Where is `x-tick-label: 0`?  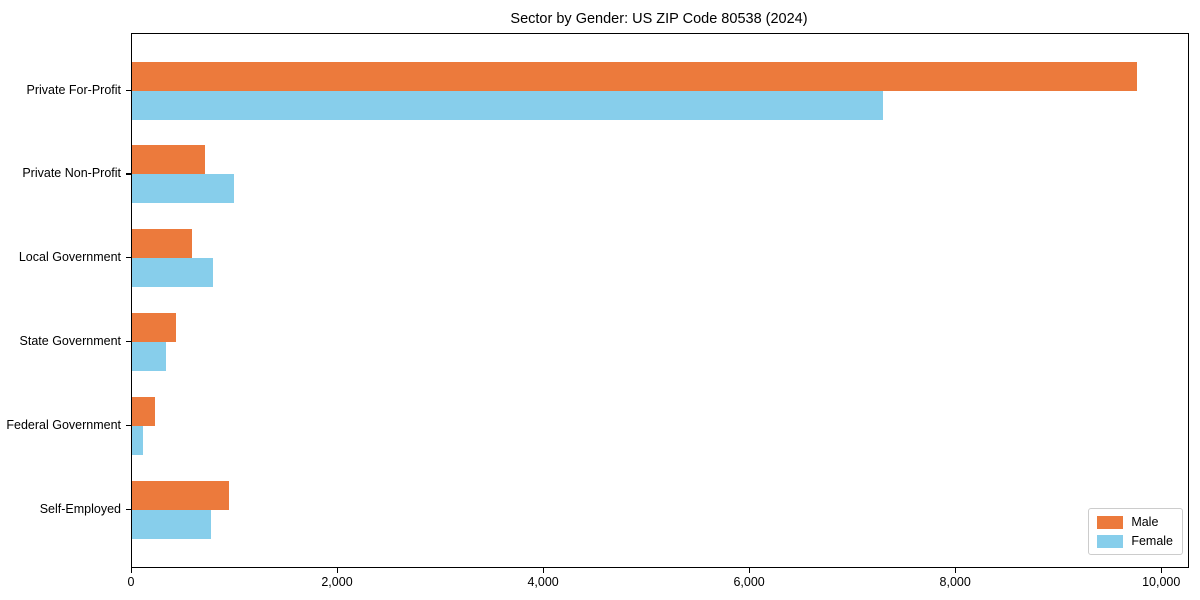 x-tick-label: 0 is located at coordinates (131, 582).